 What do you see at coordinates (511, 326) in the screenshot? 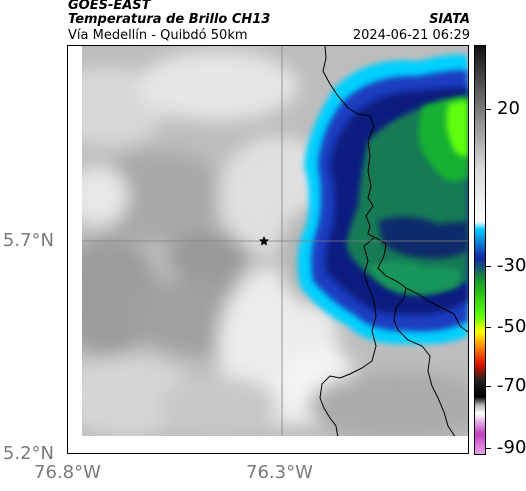
I see `colorbar-label: -50` at bounding box center [511, 326].